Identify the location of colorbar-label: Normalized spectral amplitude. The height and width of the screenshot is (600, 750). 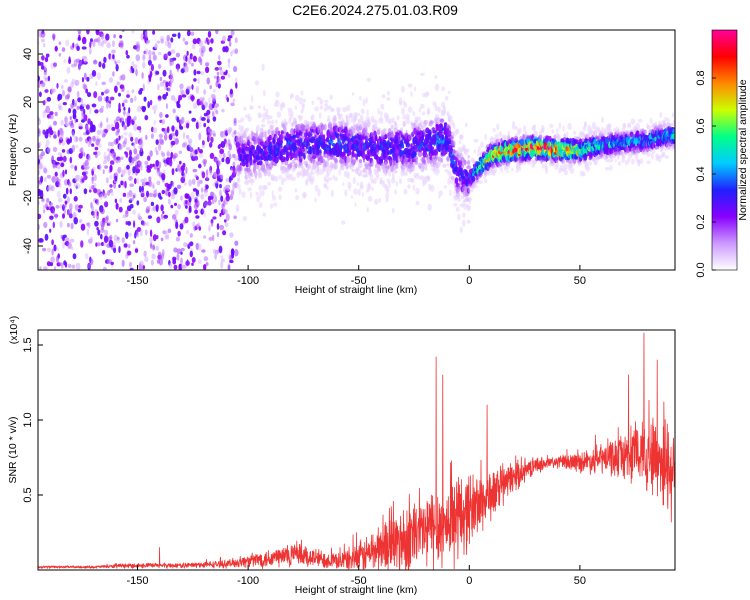
(743, 149).